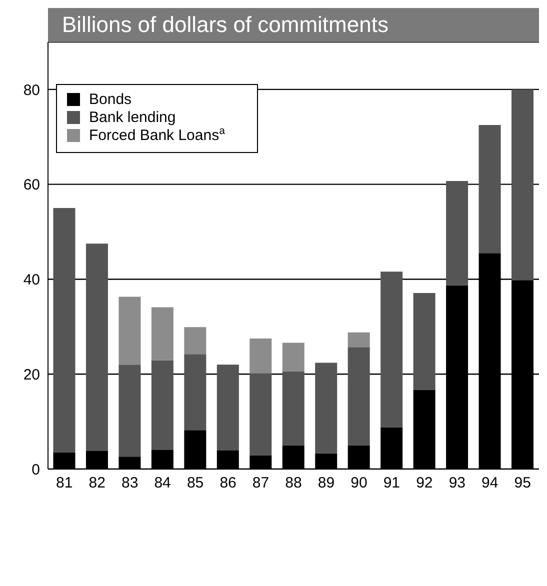 This screenshot has height=586, width=547. Describe the element at coordinates (326, 483) in the screenshot. I see `x-tick-label: 89` at that location.